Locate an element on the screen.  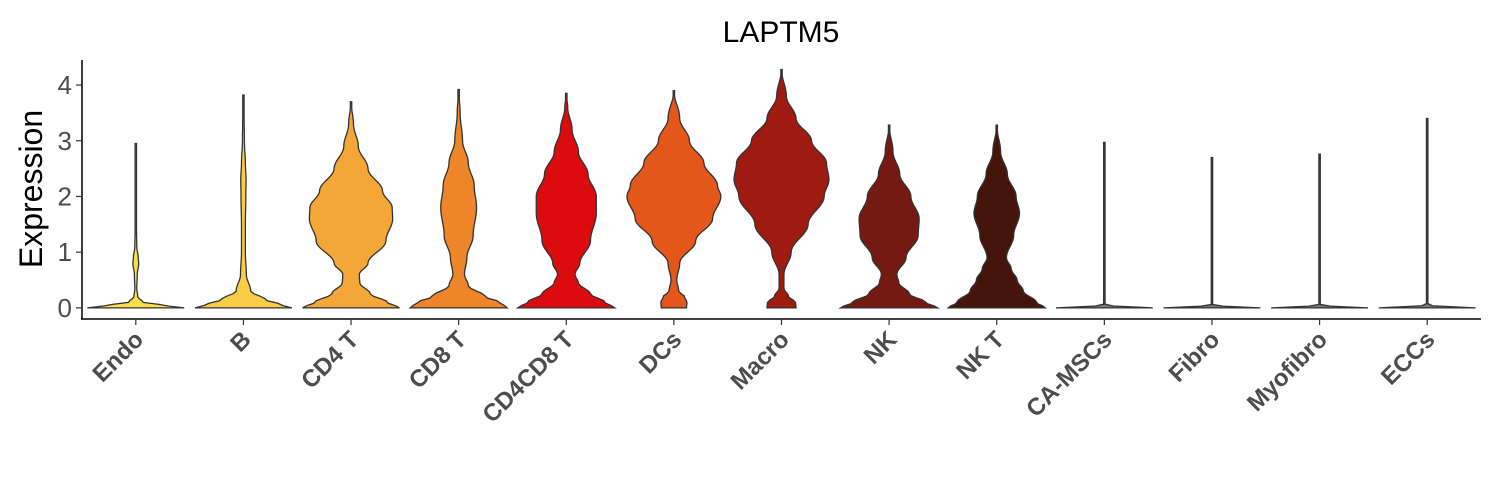
violin-macro is located at coordinates (781, 188).